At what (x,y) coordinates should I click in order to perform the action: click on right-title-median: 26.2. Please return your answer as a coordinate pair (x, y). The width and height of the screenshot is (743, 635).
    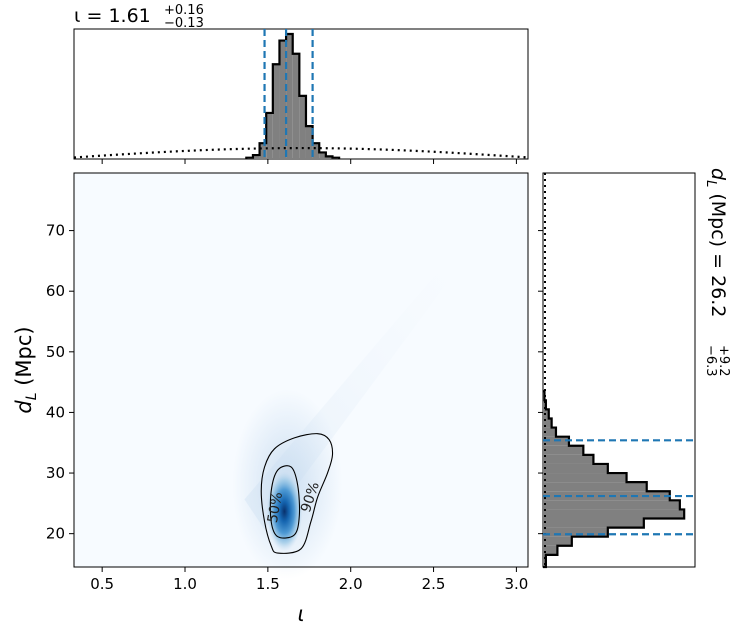
    Looking at the image, I should click on (718, 296).